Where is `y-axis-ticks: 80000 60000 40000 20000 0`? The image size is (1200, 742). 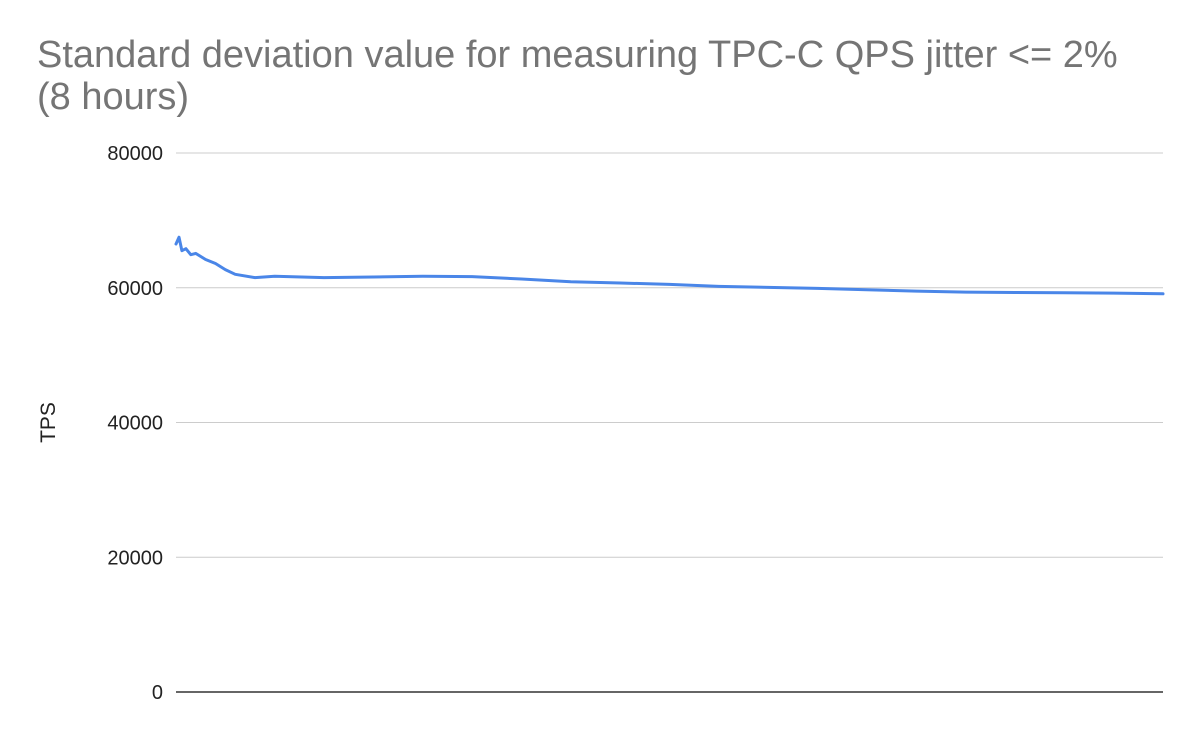 y-axis-ticks: 80000 60000 40000 20000 0 is located at coordinates (135, 423).